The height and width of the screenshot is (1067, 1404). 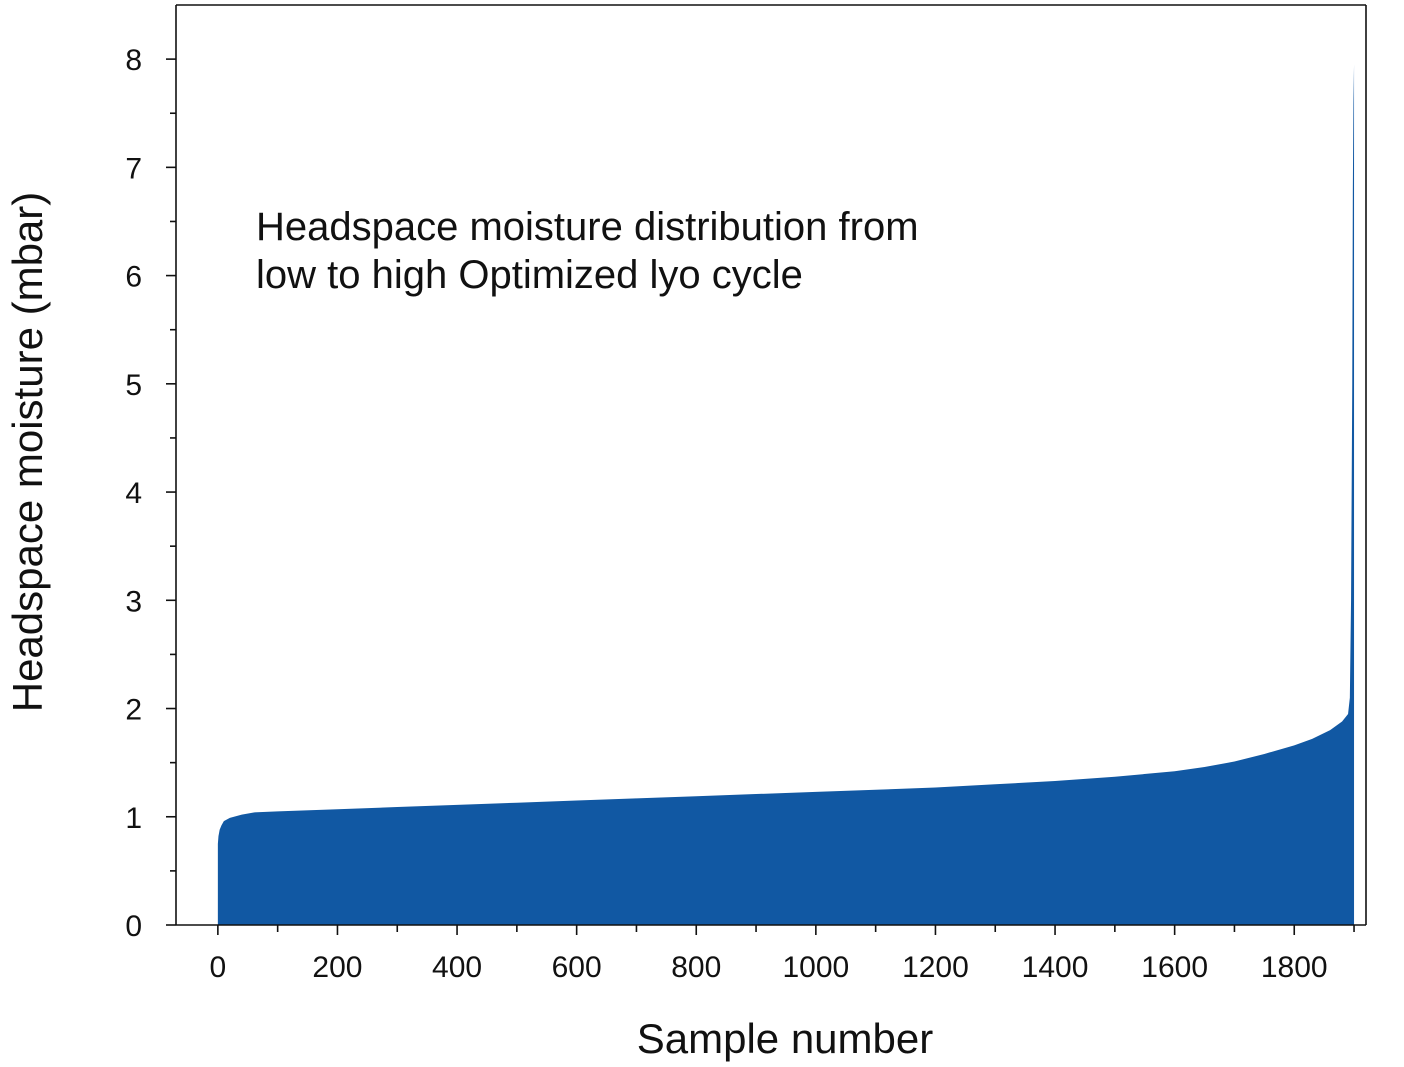 I want to click on x-tick-label: 1800, so click(x=1294, y=967).